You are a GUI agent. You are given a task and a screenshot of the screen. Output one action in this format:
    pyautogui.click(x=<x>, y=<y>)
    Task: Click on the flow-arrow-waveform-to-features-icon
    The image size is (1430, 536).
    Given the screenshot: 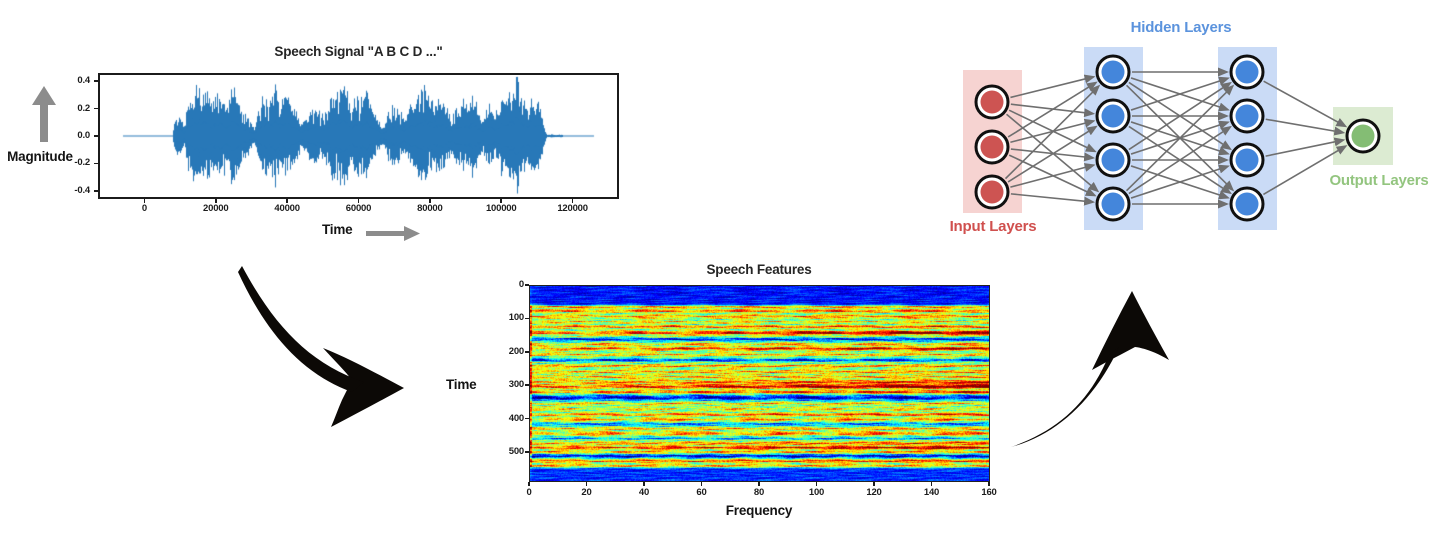 What is the action you would take?
    pyautogui.click(x=321, y=346)
    